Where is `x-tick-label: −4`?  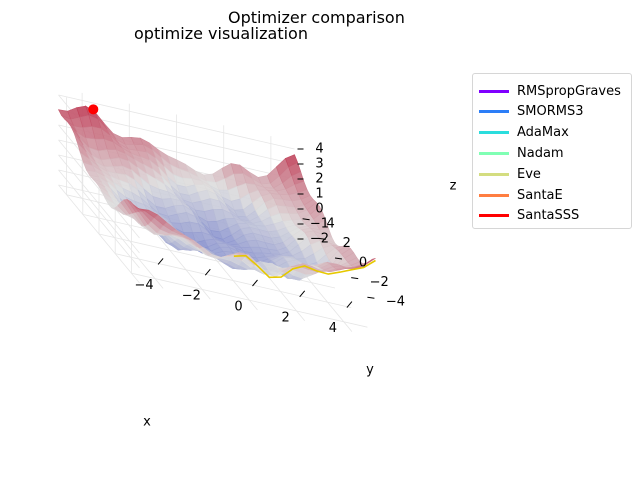 x-tick-label: −4 is located at coordinates (144, 285).